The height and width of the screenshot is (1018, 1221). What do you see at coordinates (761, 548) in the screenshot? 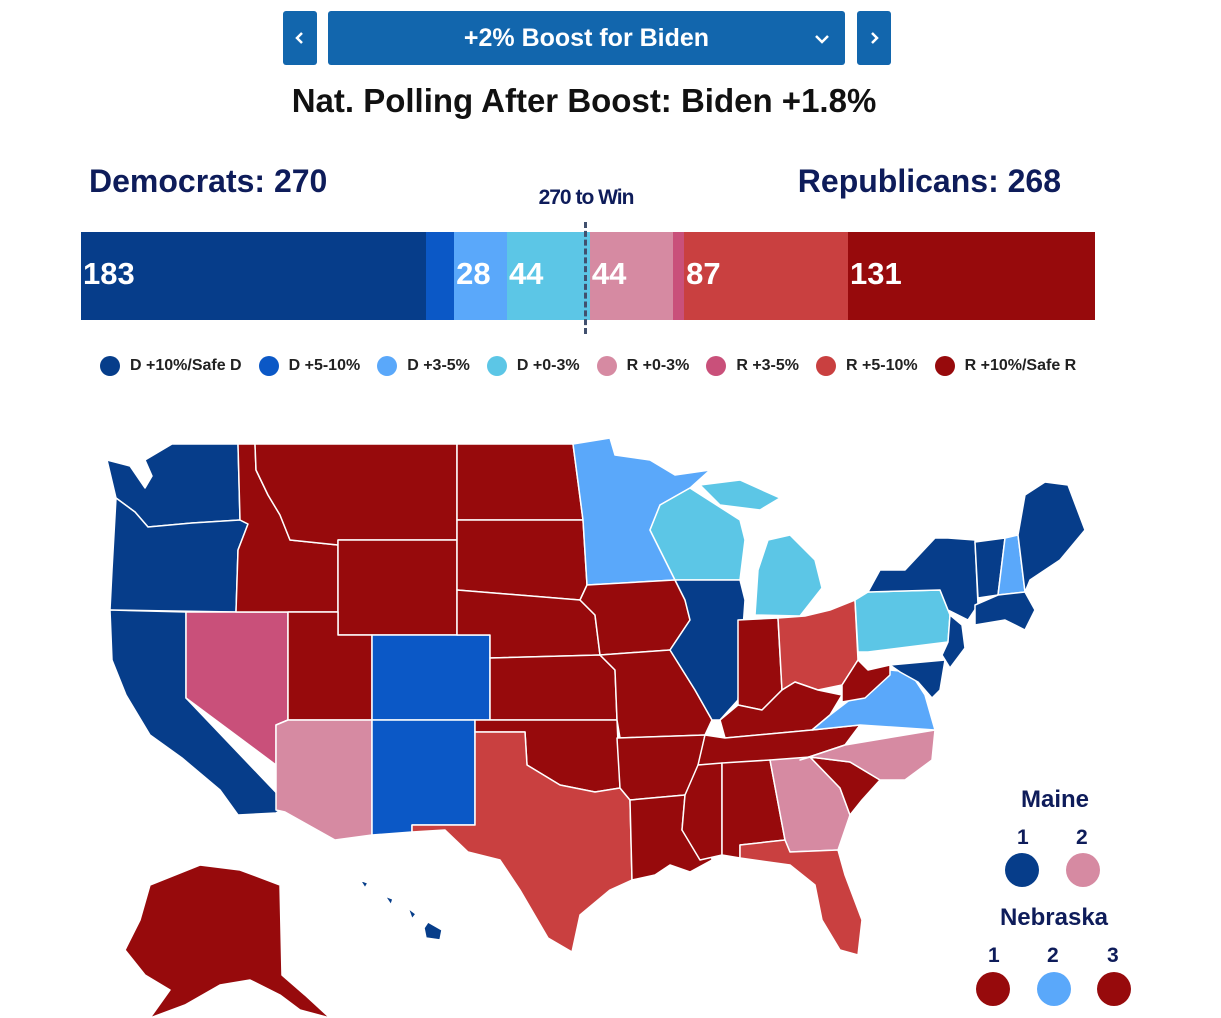
I see `state-mi` at bounding box center [761, 548].